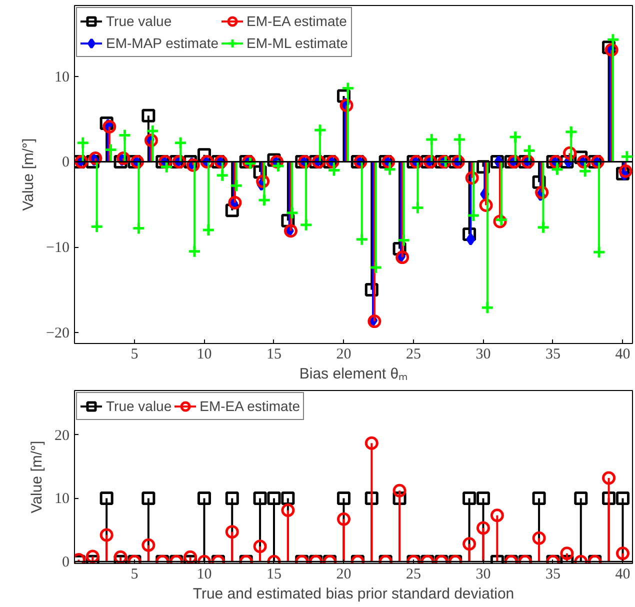  What do you see at coordinates (58, 248) in the screenshot?
I see `y-tick-label: −10` at bounding box center [58, 248].